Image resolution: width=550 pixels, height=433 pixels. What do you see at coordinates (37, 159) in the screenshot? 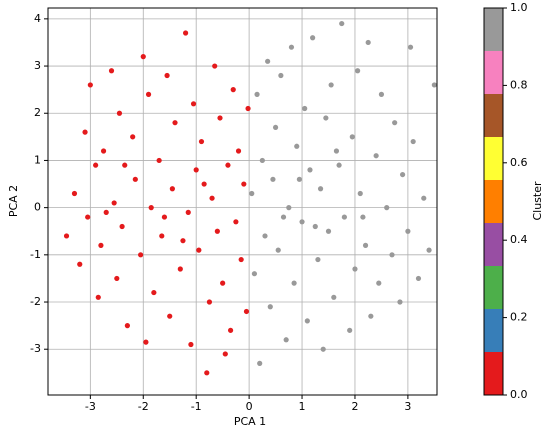
I see `y-tick-label: 1` at bounding box center [37, 159].